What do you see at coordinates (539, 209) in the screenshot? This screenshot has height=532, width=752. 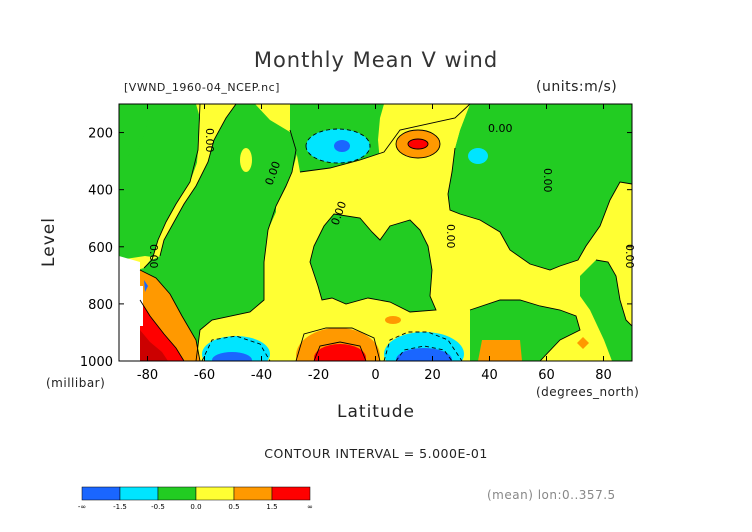 I see `contour-zero-right` at bounding box center [539, 209].